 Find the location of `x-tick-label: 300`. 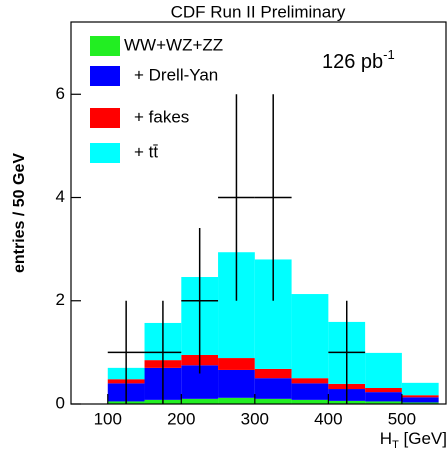

x-tick-label: 300 is located at coordinates (255, 418).